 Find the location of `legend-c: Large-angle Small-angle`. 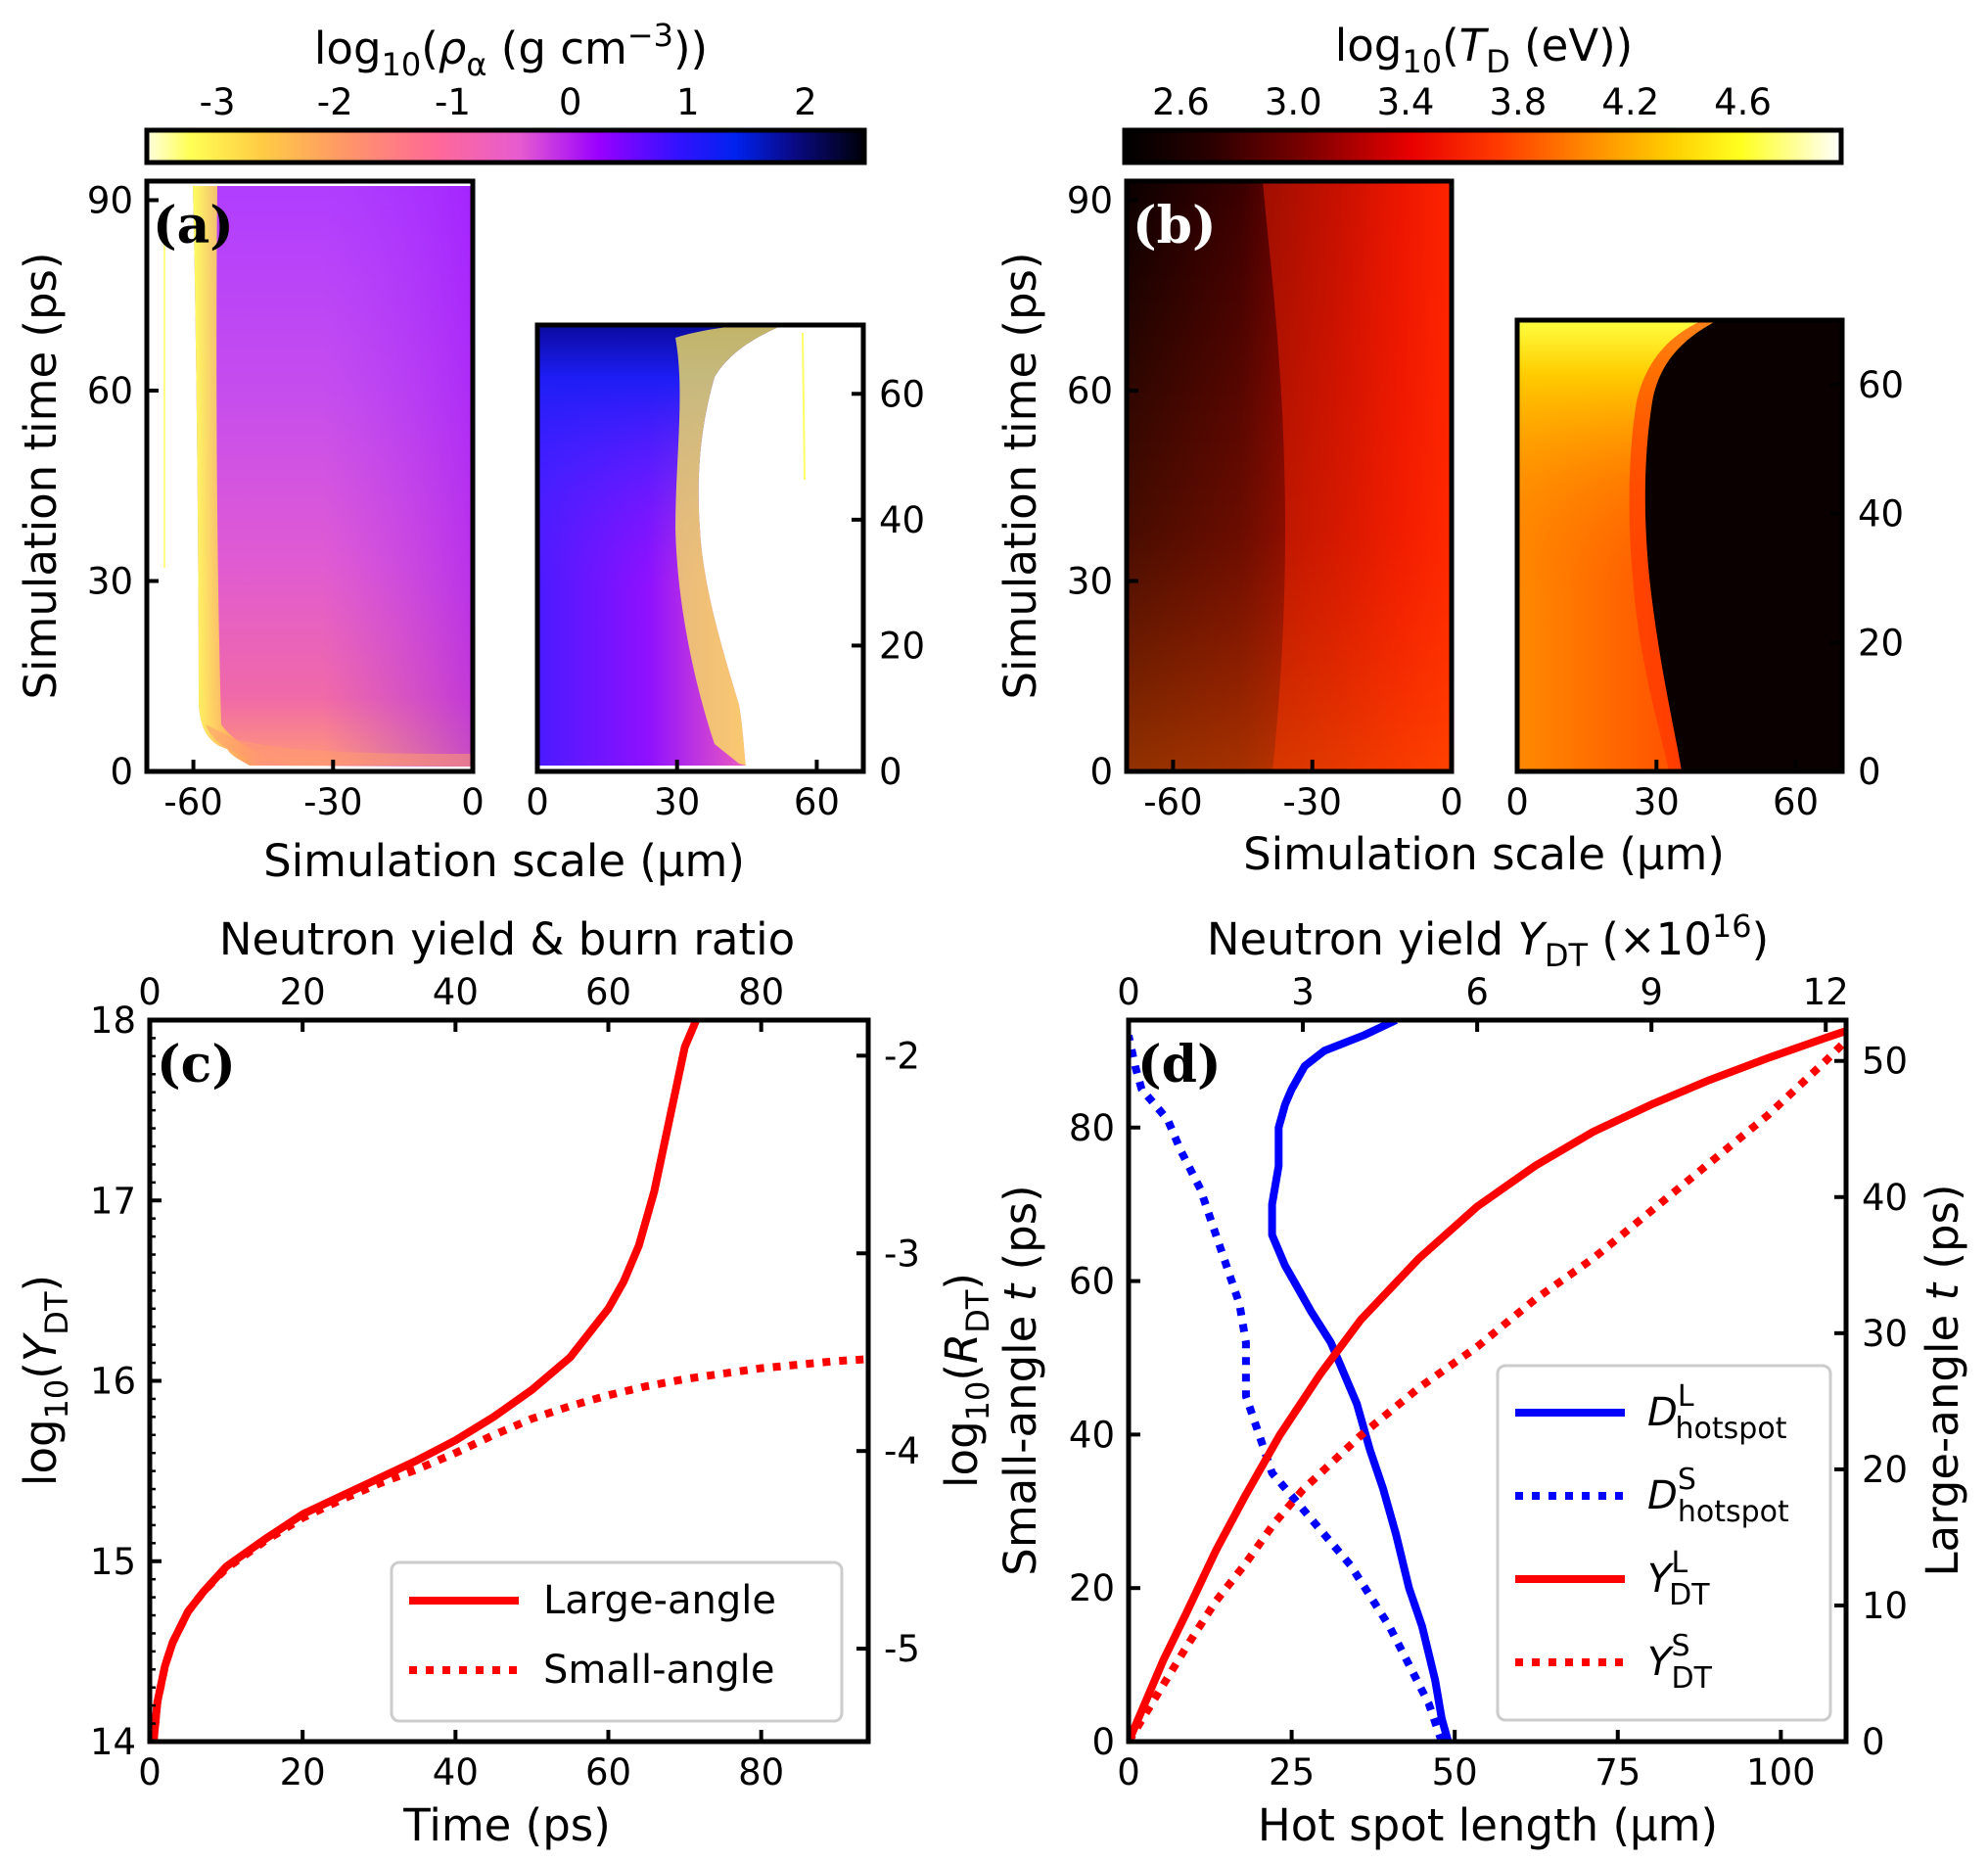

legend-c: Large-angle Small-angle is located at coordinates (617, 1642).